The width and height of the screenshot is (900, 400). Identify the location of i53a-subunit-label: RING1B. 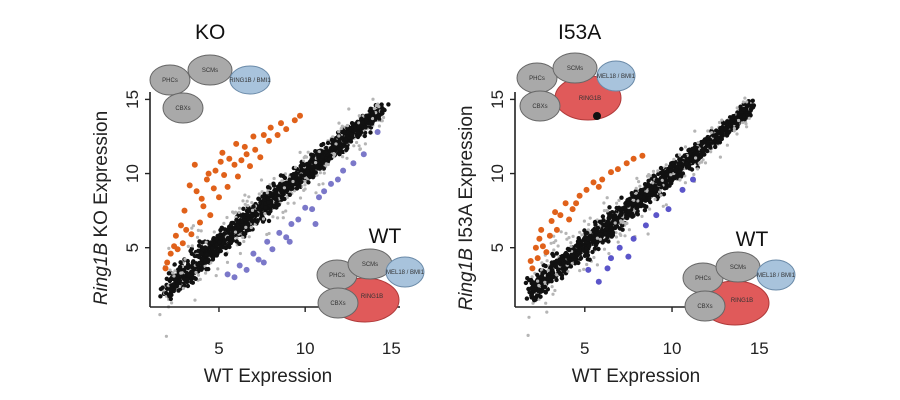
(590, 99).